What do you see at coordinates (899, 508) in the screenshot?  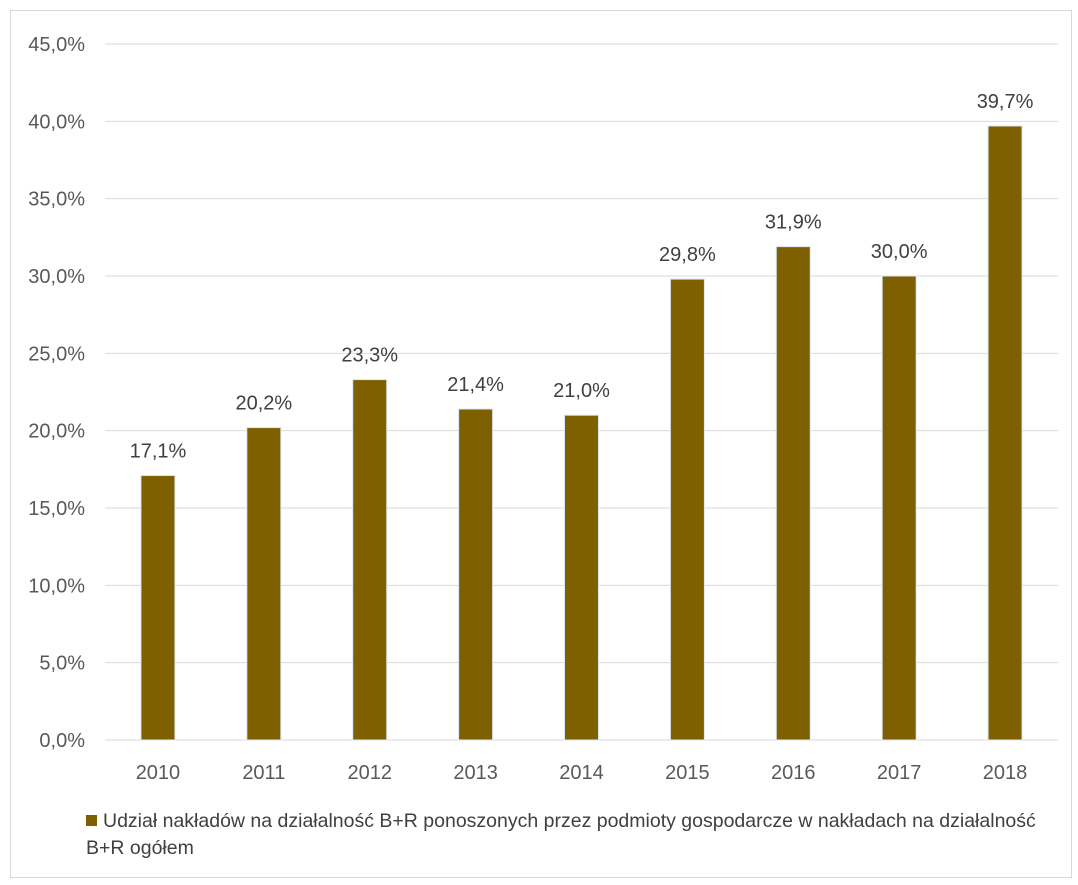 I see `bar-2017` at bounding box center [899, 508].